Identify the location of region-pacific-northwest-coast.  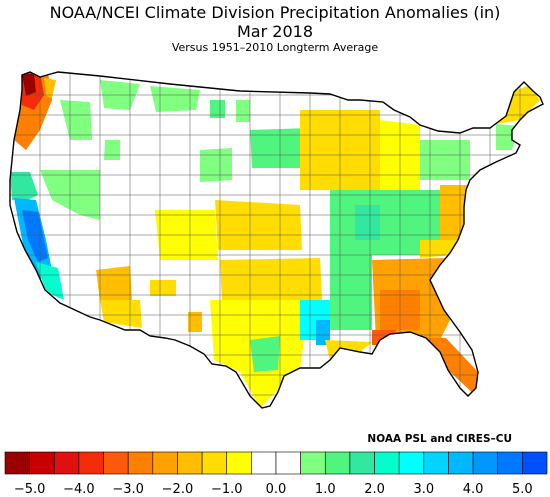
(29, 85).